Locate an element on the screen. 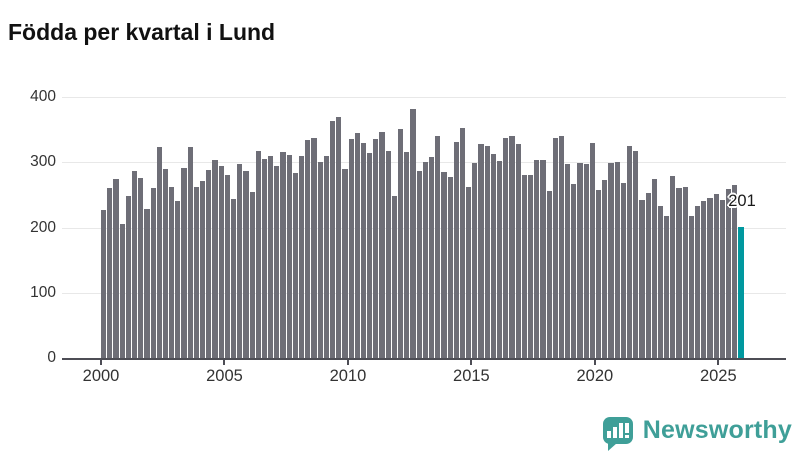 The width and height of the screenshot is (800, 451). bar-2022-Q3 is located at coordinates (660, 282).